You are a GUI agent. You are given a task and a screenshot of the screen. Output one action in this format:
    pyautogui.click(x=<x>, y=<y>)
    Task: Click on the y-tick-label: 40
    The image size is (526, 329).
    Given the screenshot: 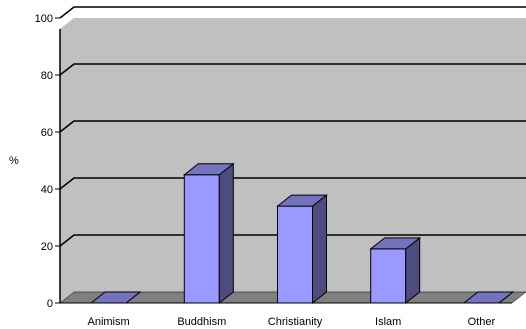 What is the action you would take?
    pyautogui.click(x=47, y=190)
    